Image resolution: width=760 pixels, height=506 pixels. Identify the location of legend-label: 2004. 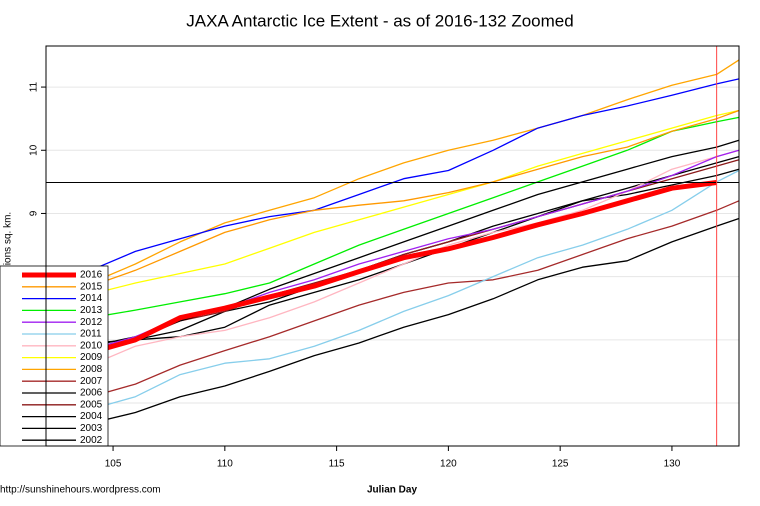
(91, 416).